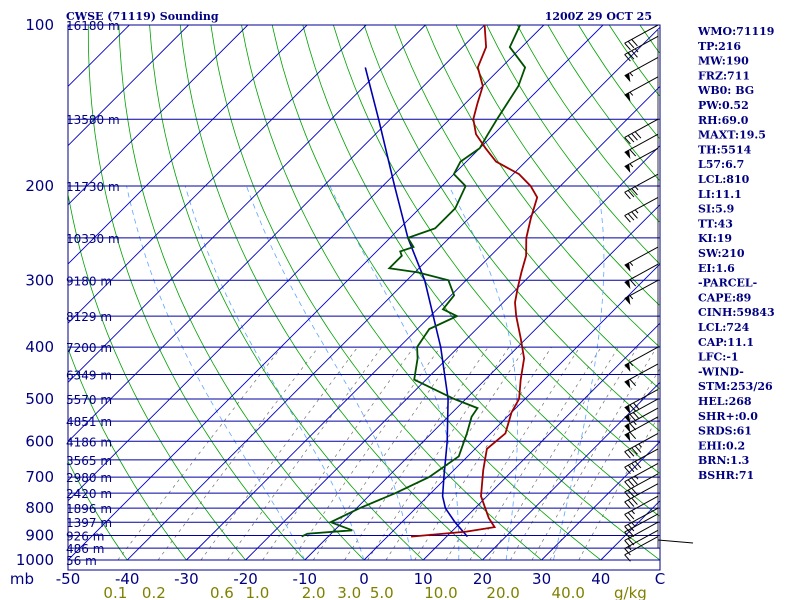 Image resolution: width=800 pixels, height=600 pixels. Describe the element at coordinates (39, 347) in the screenshot. I see `pressure-tick-label: 400` at that location.